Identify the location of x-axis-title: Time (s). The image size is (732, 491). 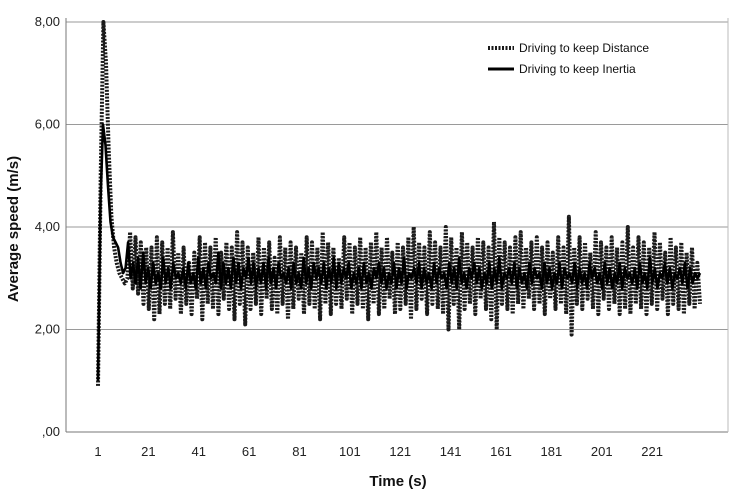
(397, 481).